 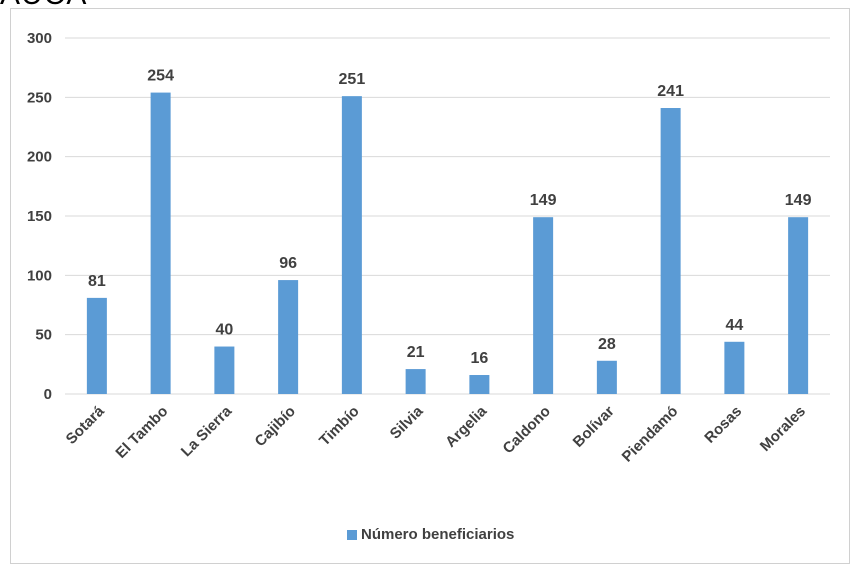 I want to click on x-category-label: Rosas, so click(x=723, y=425).